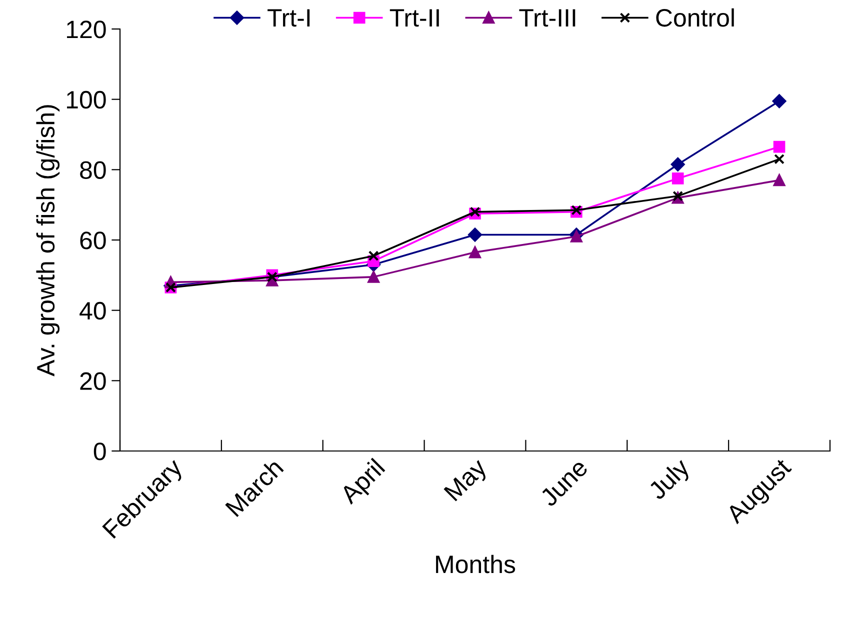  Describe the element at coordinates (695, 17) in the screenshot. I see `legend-label: Control` at that location.